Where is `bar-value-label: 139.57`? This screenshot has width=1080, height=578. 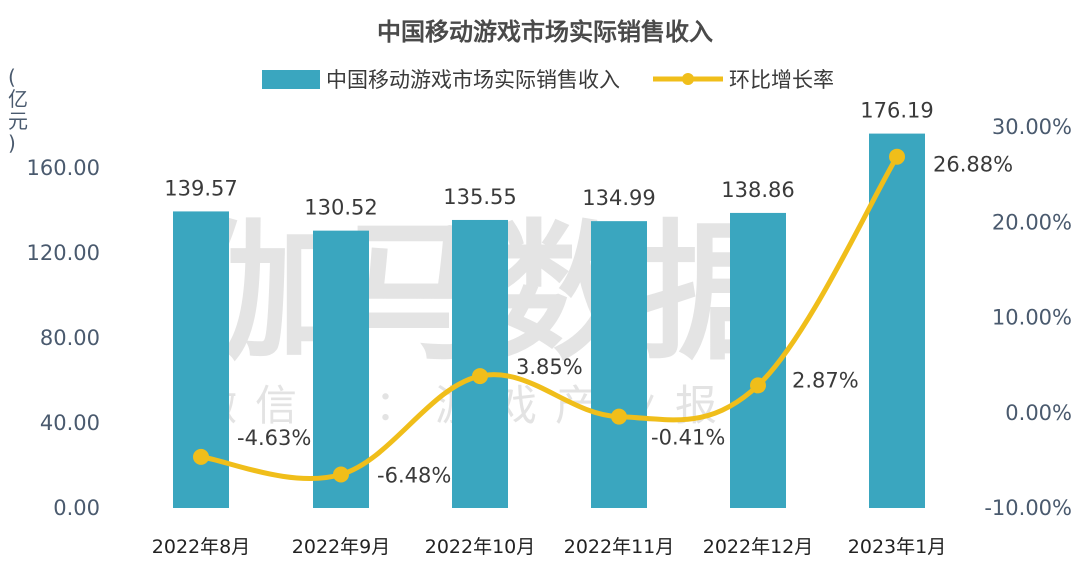
bar-value-label: 139.57 is located at coordinates (200, 188).